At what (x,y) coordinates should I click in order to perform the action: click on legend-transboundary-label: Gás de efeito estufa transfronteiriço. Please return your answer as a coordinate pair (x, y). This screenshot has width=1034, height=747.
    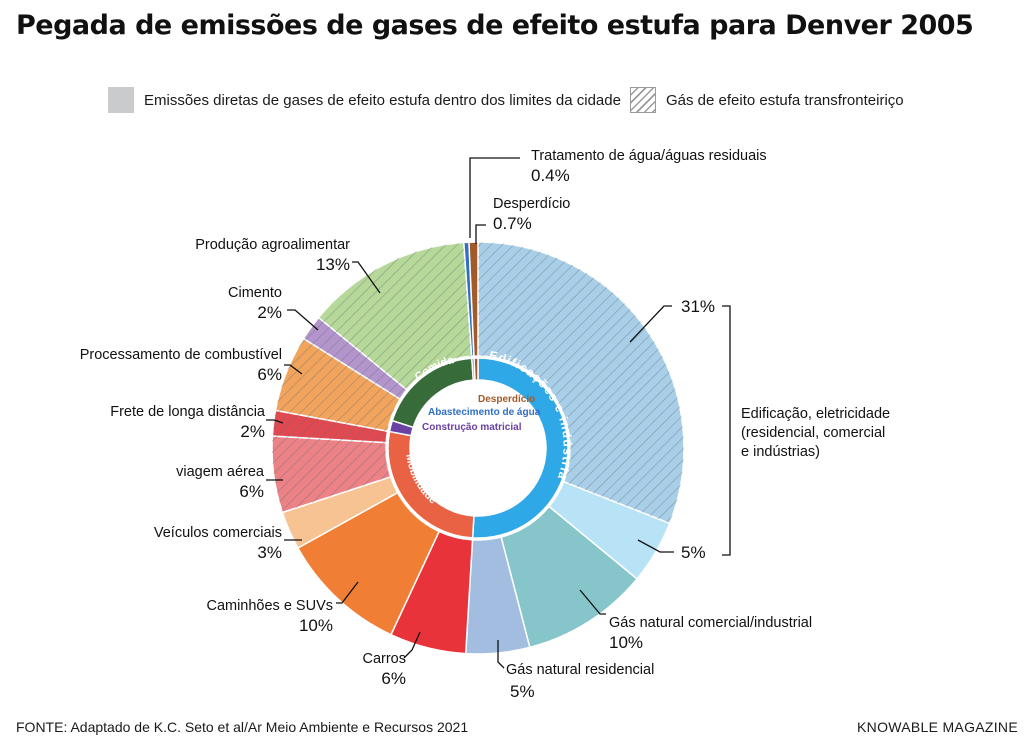
    Looking at the image, I should click on (785, 100).